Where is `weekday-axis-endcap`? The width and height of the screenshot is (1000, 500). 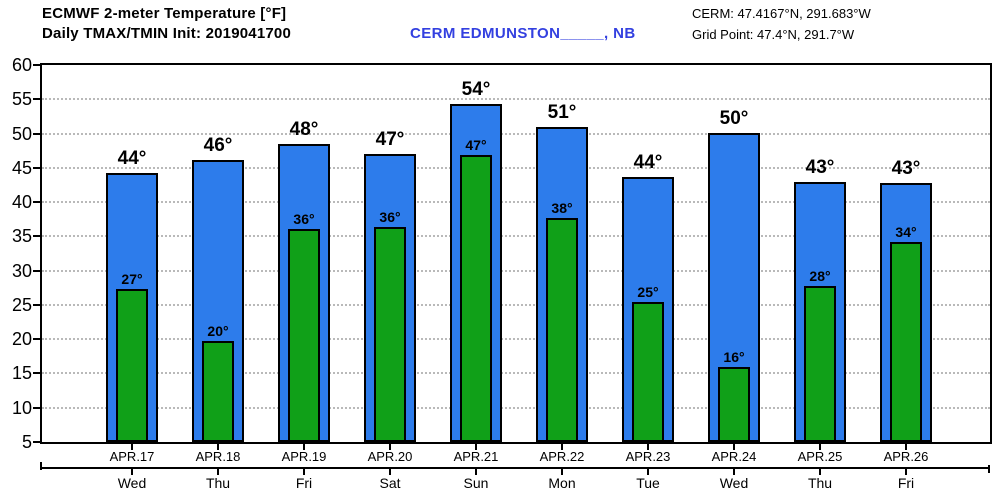 weekday-axis-endcap is located at coordinates (989, 469).